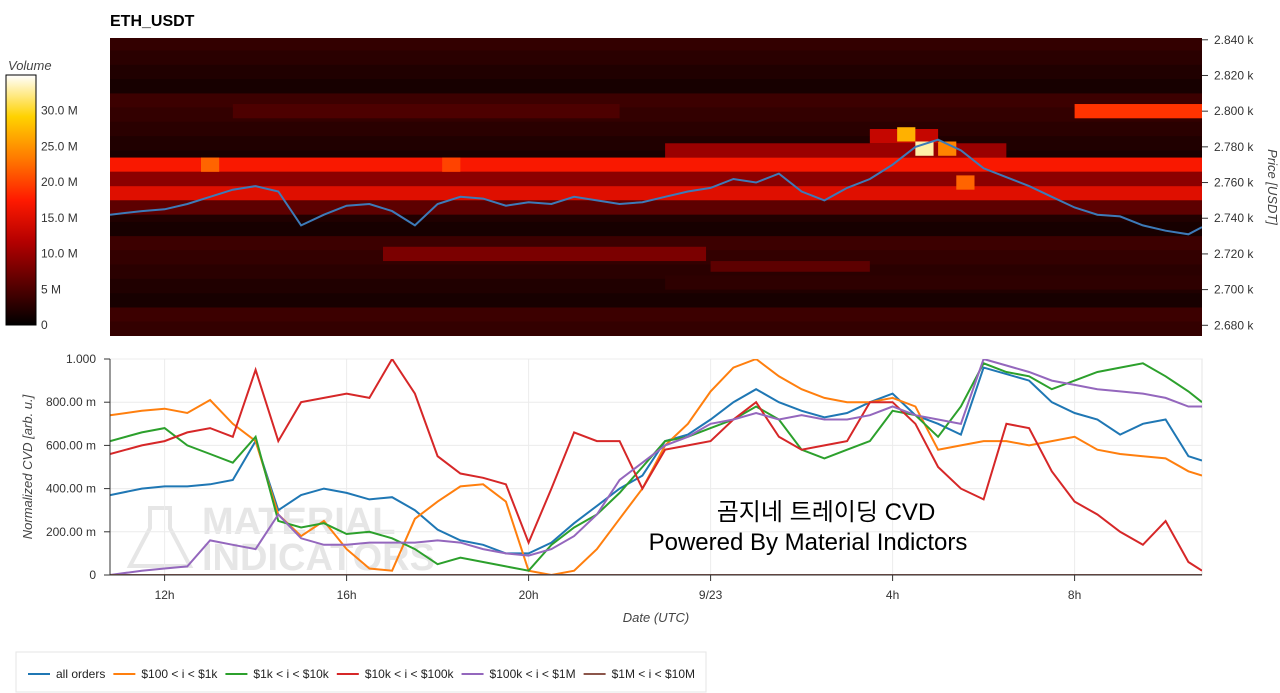 Image resolution: width=1280 pixels, height=693 pixels. I want to click on colorbar-tick-label: 20.0 M, so click(59, 182).